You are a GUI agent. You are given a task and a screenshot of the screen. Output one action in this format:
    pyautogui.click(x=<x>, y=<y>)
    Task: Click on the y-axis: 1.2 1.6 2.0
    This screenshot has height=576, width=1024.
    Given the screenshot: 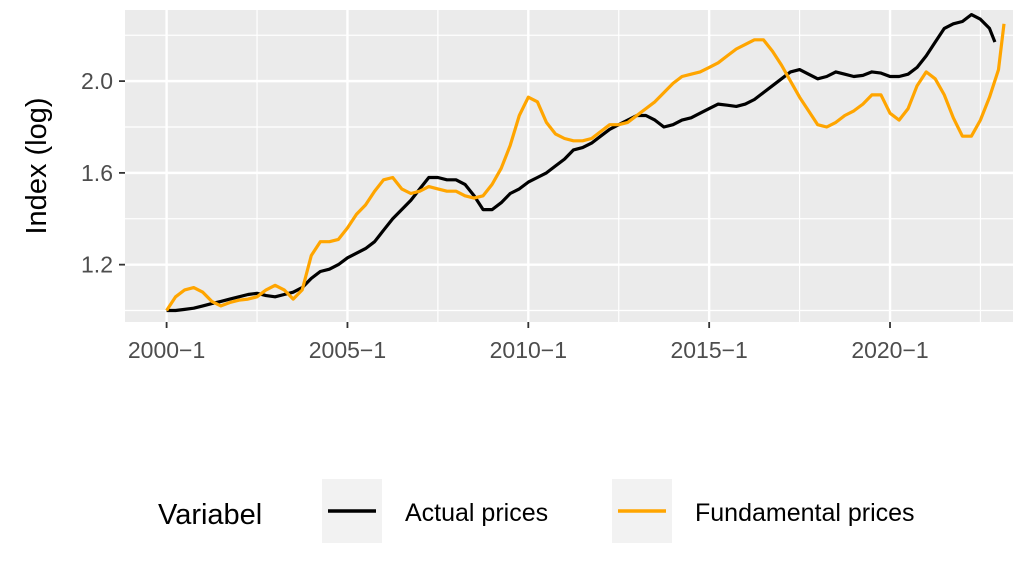 What is the action you would take?
    pyautogui.click(x=103, y=173)
    